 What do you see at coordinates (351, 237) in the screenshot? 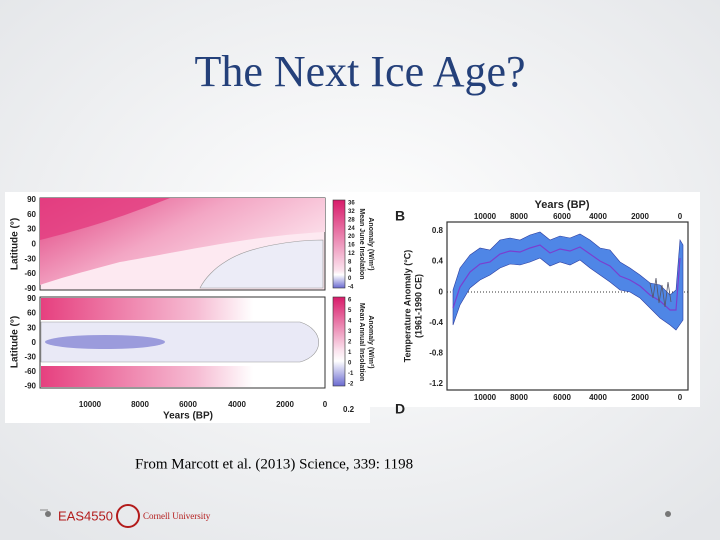
I see `colorbar-tick: 20` at bounding box center [351, 237].